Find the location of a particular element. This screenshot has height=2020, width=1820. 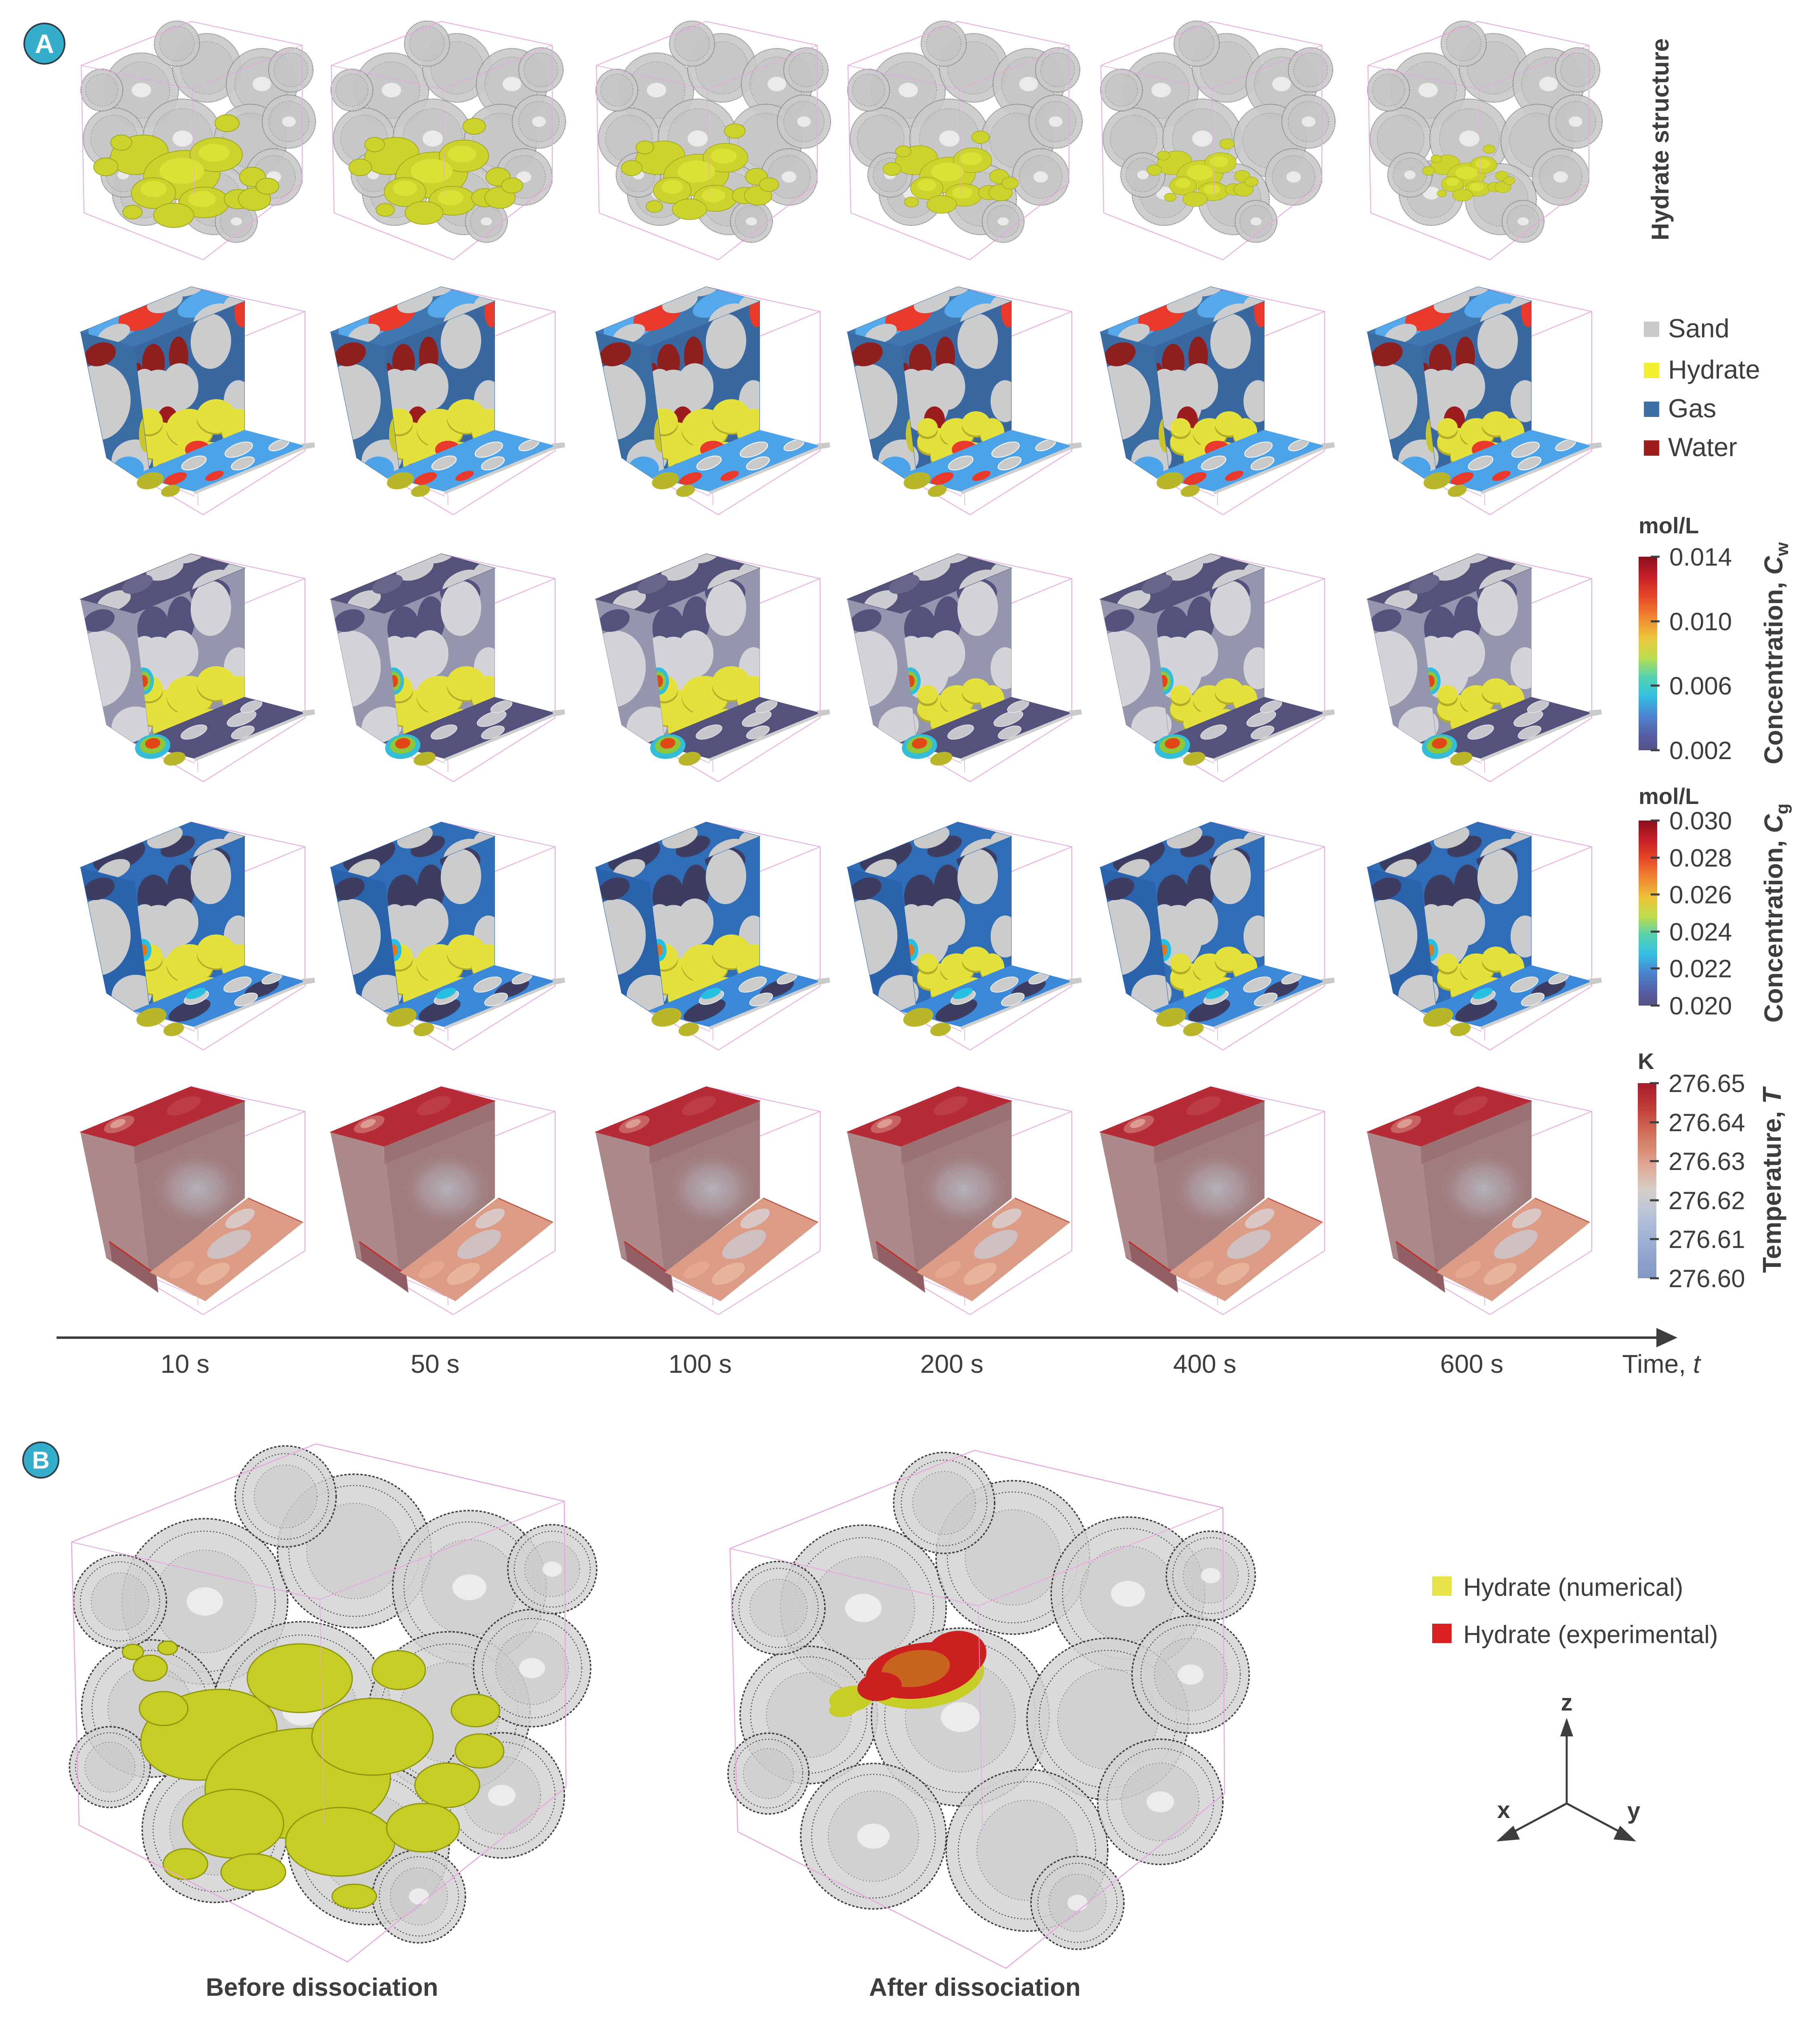

svg-text: 276.60 is located at coordinates (1707, 1279).